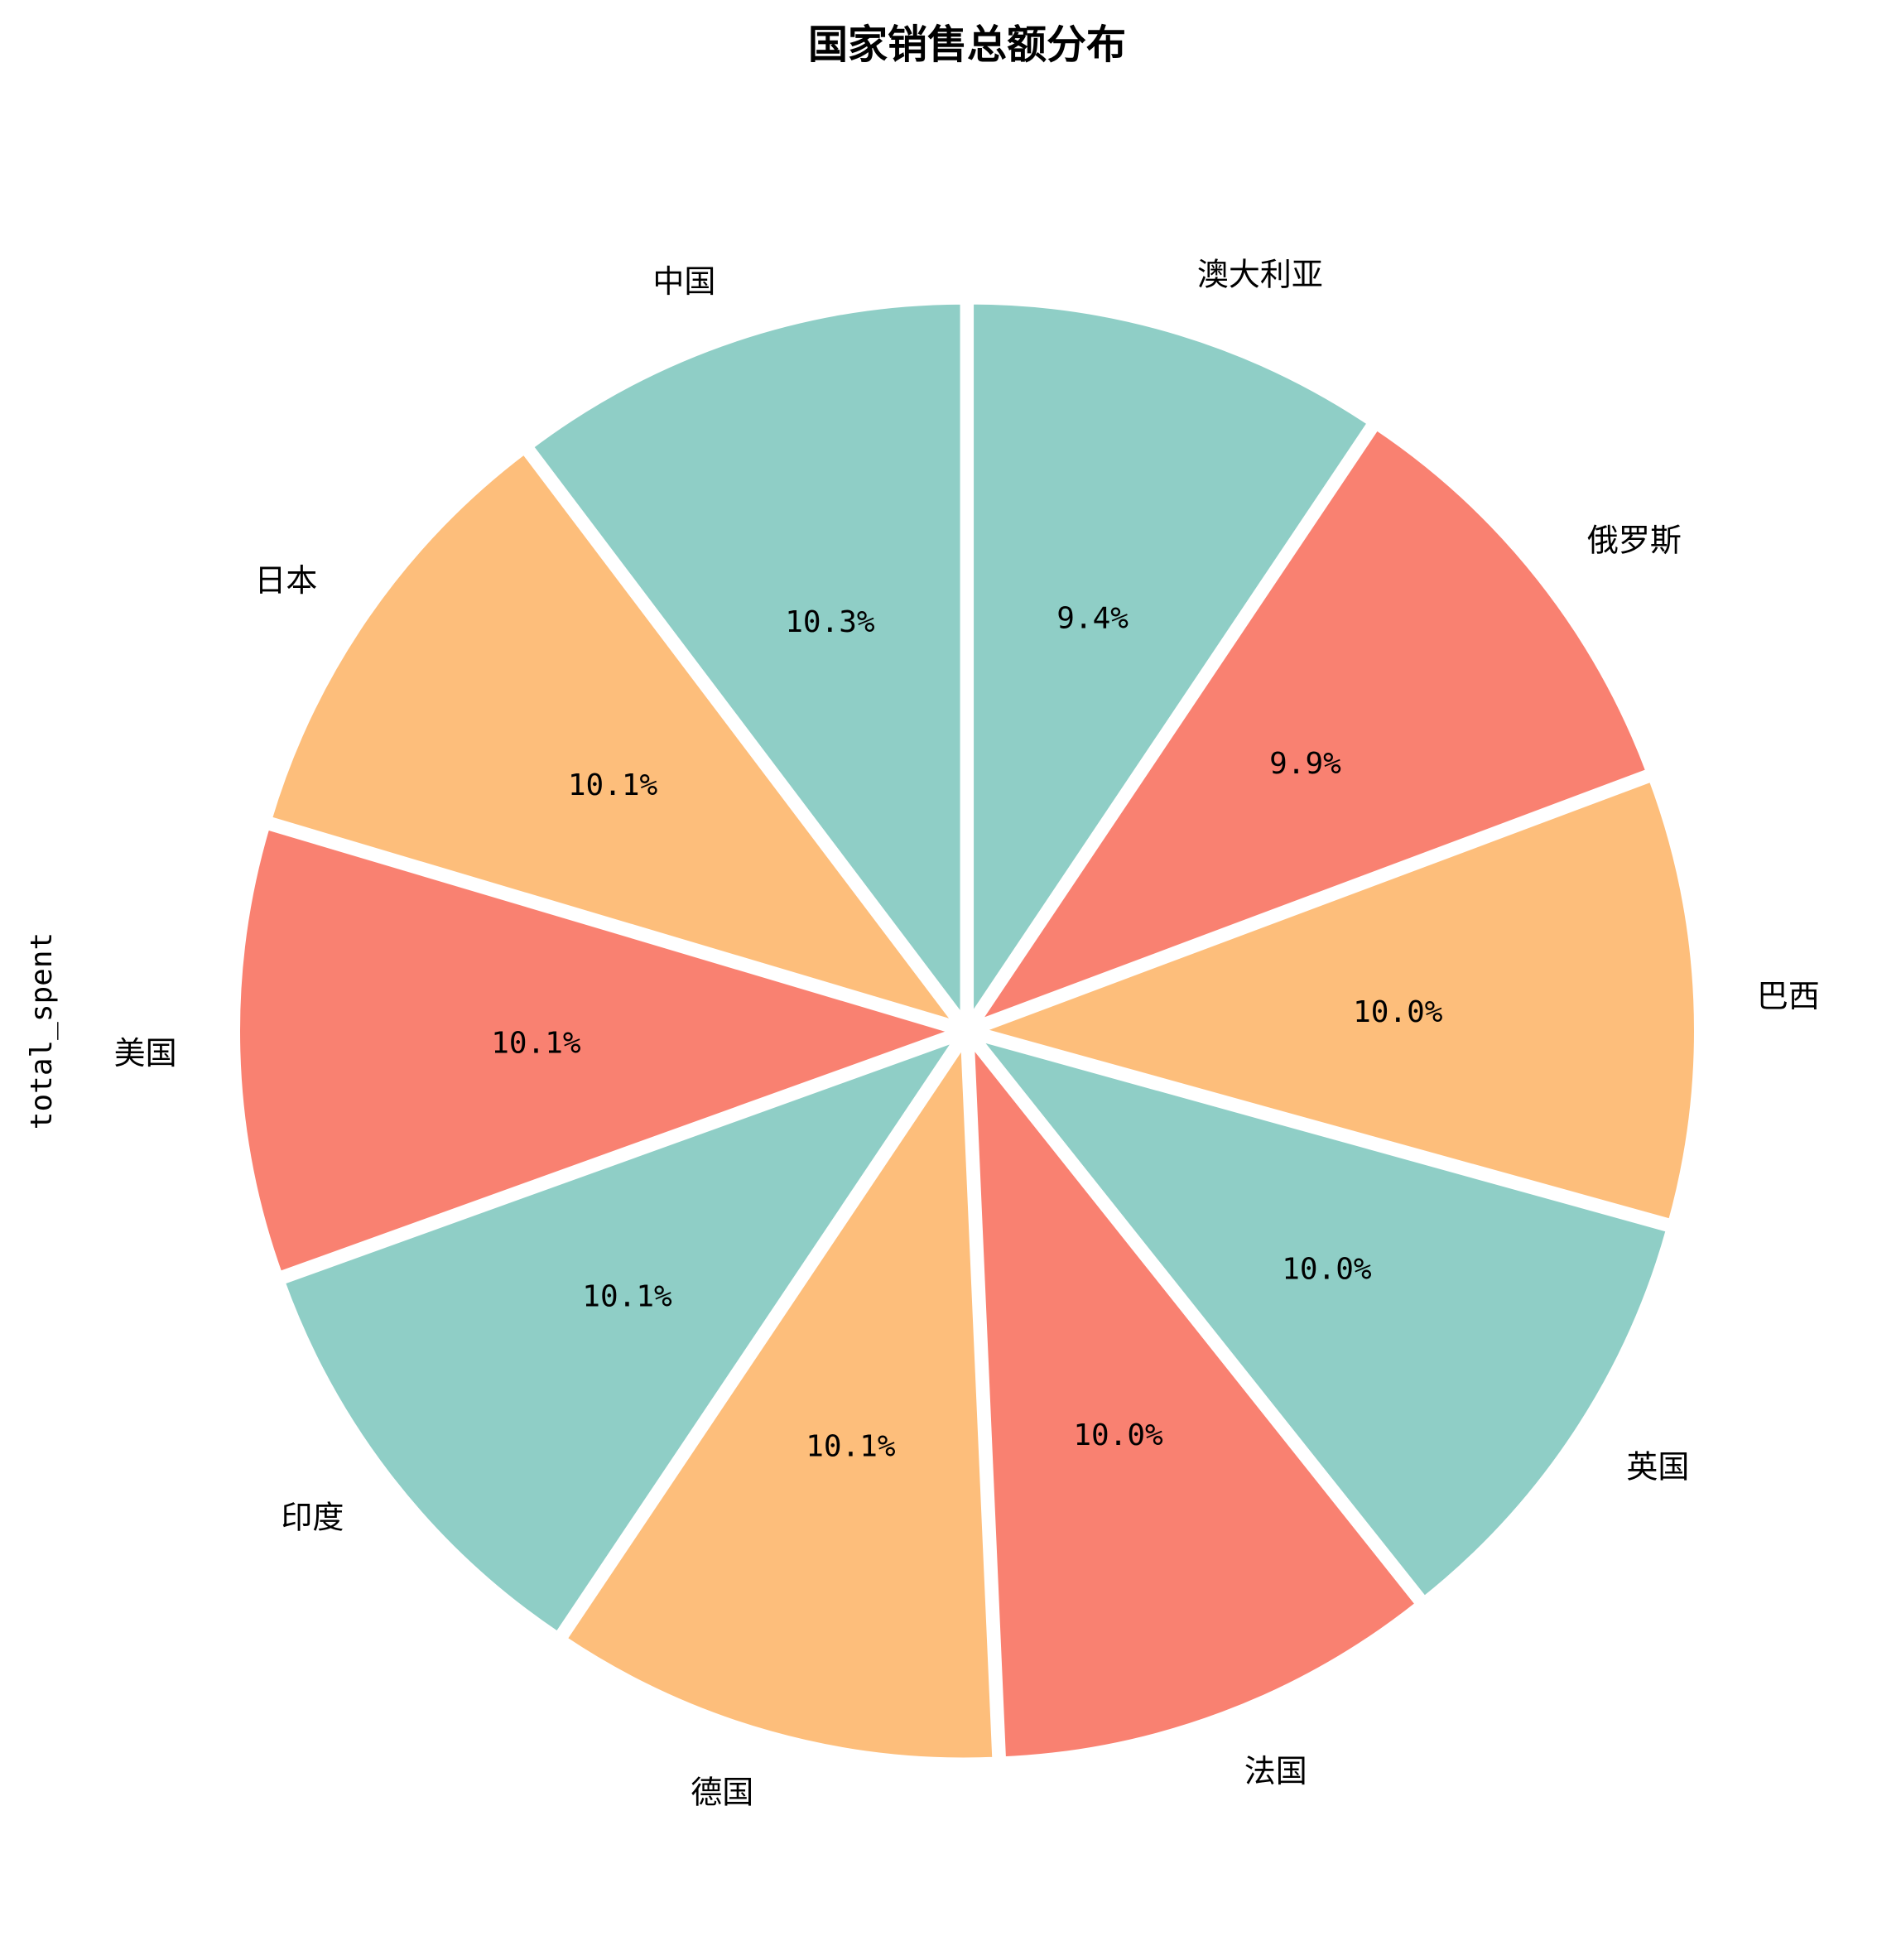 This screenshot has height=1960, width=1901. I want to click on percent-label: 9.4%, so click(1092, 619).